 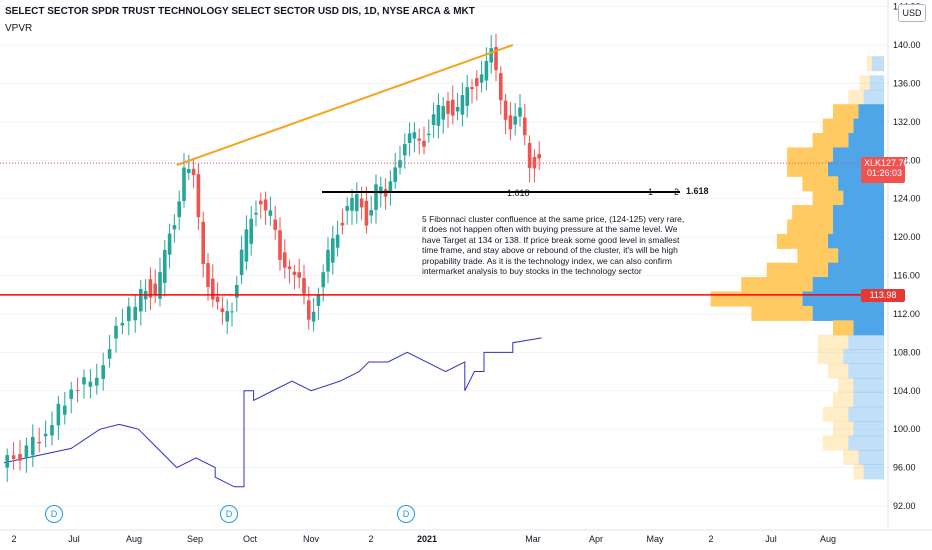 I want to click on price-tick-label: 100.00, so click(x=907, y=429).